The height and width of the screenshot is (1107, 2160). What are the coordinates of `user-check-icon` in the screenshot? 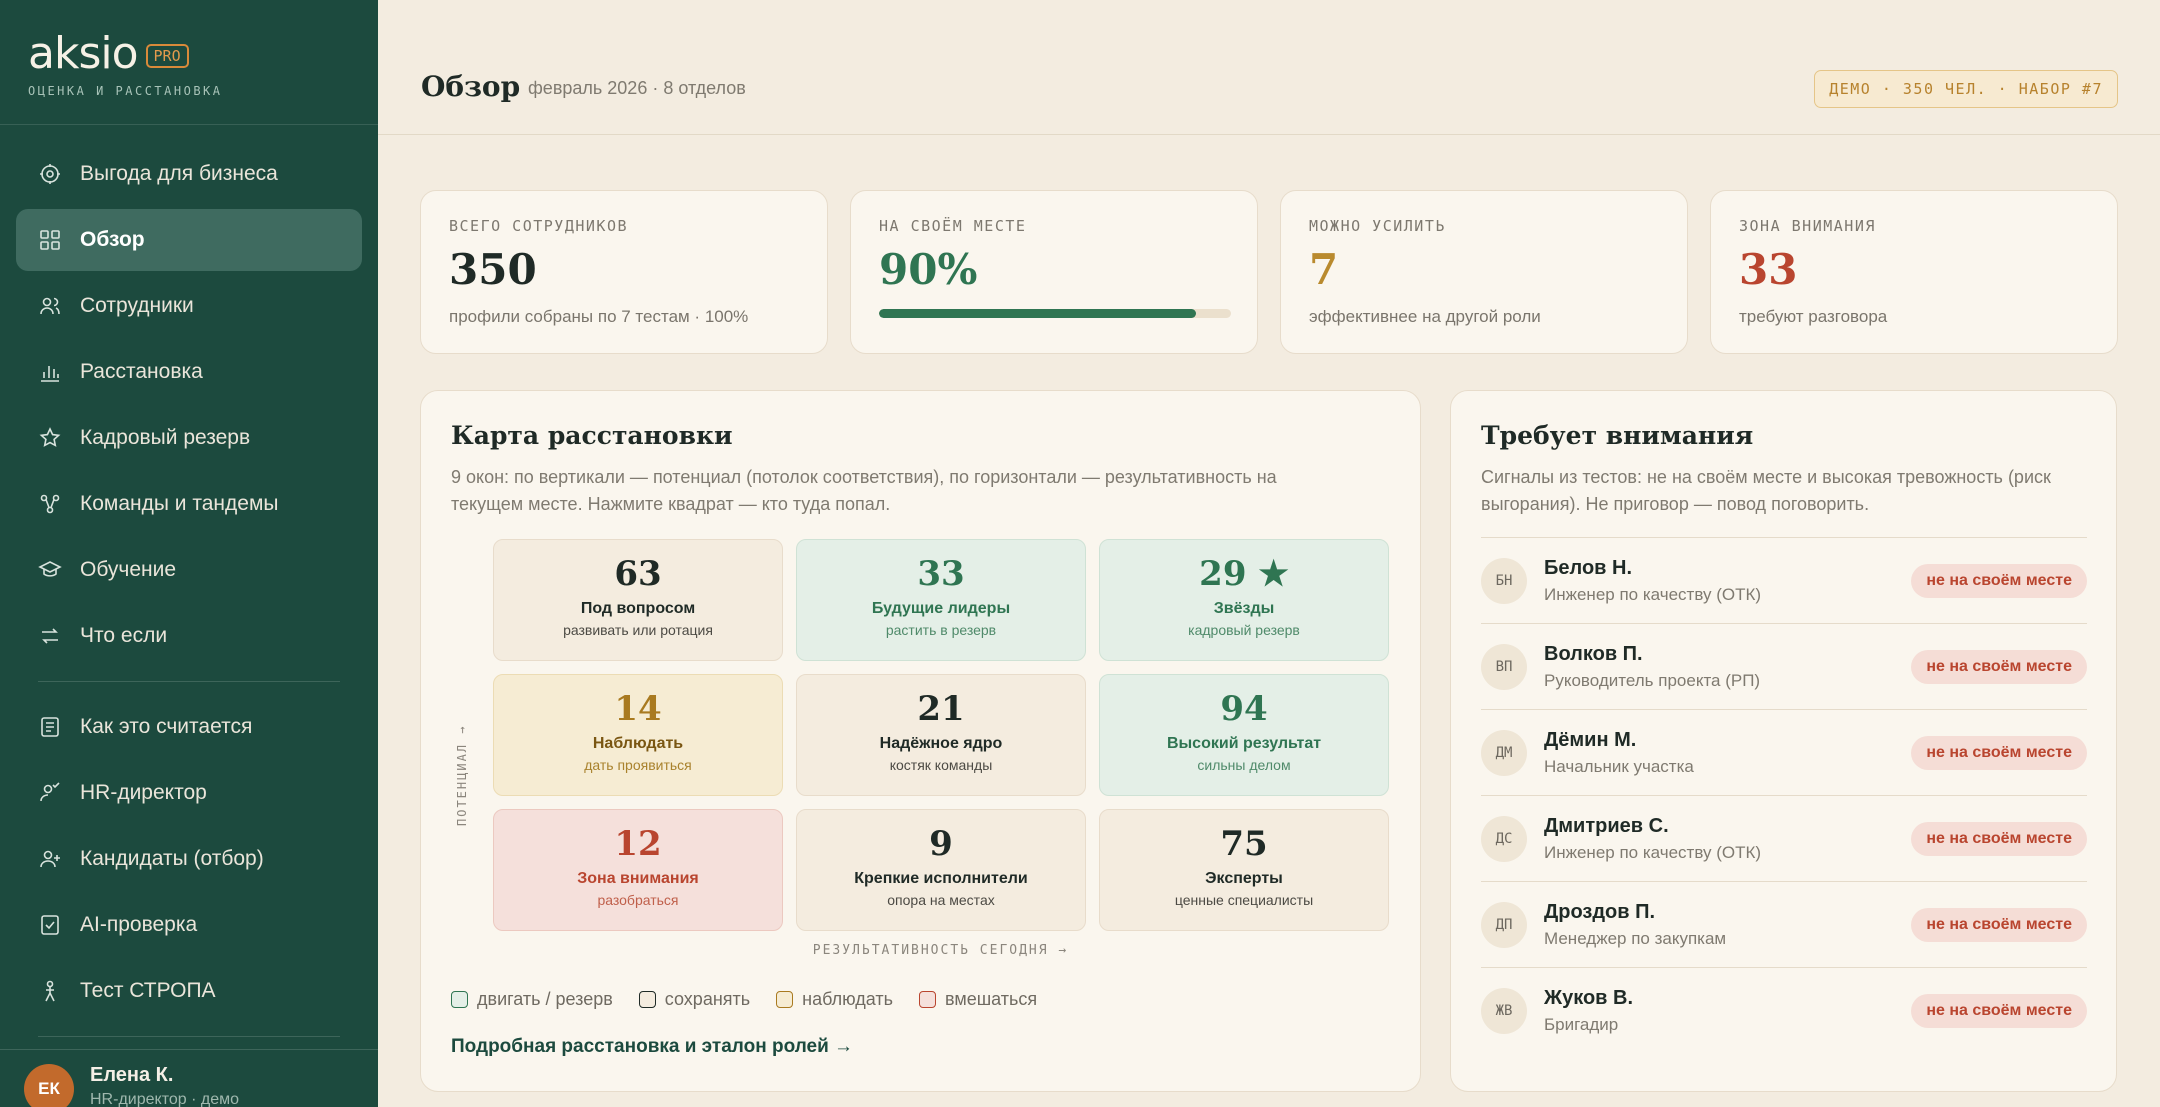 It's located at (50, 793).